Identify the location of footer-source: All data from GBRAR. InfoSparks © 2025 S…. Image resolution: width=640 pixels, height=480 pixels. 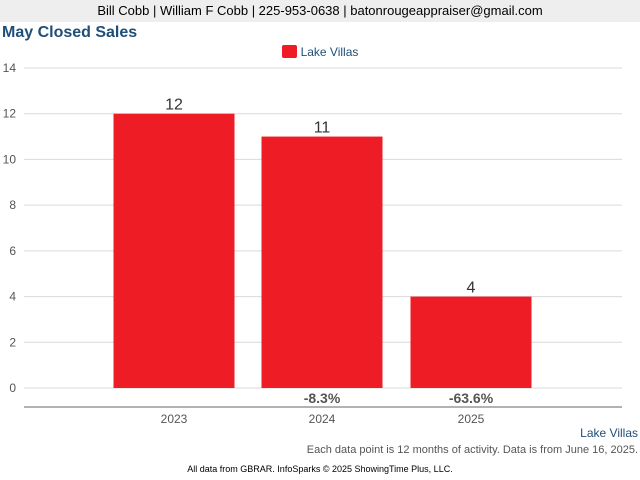
(320, 469).